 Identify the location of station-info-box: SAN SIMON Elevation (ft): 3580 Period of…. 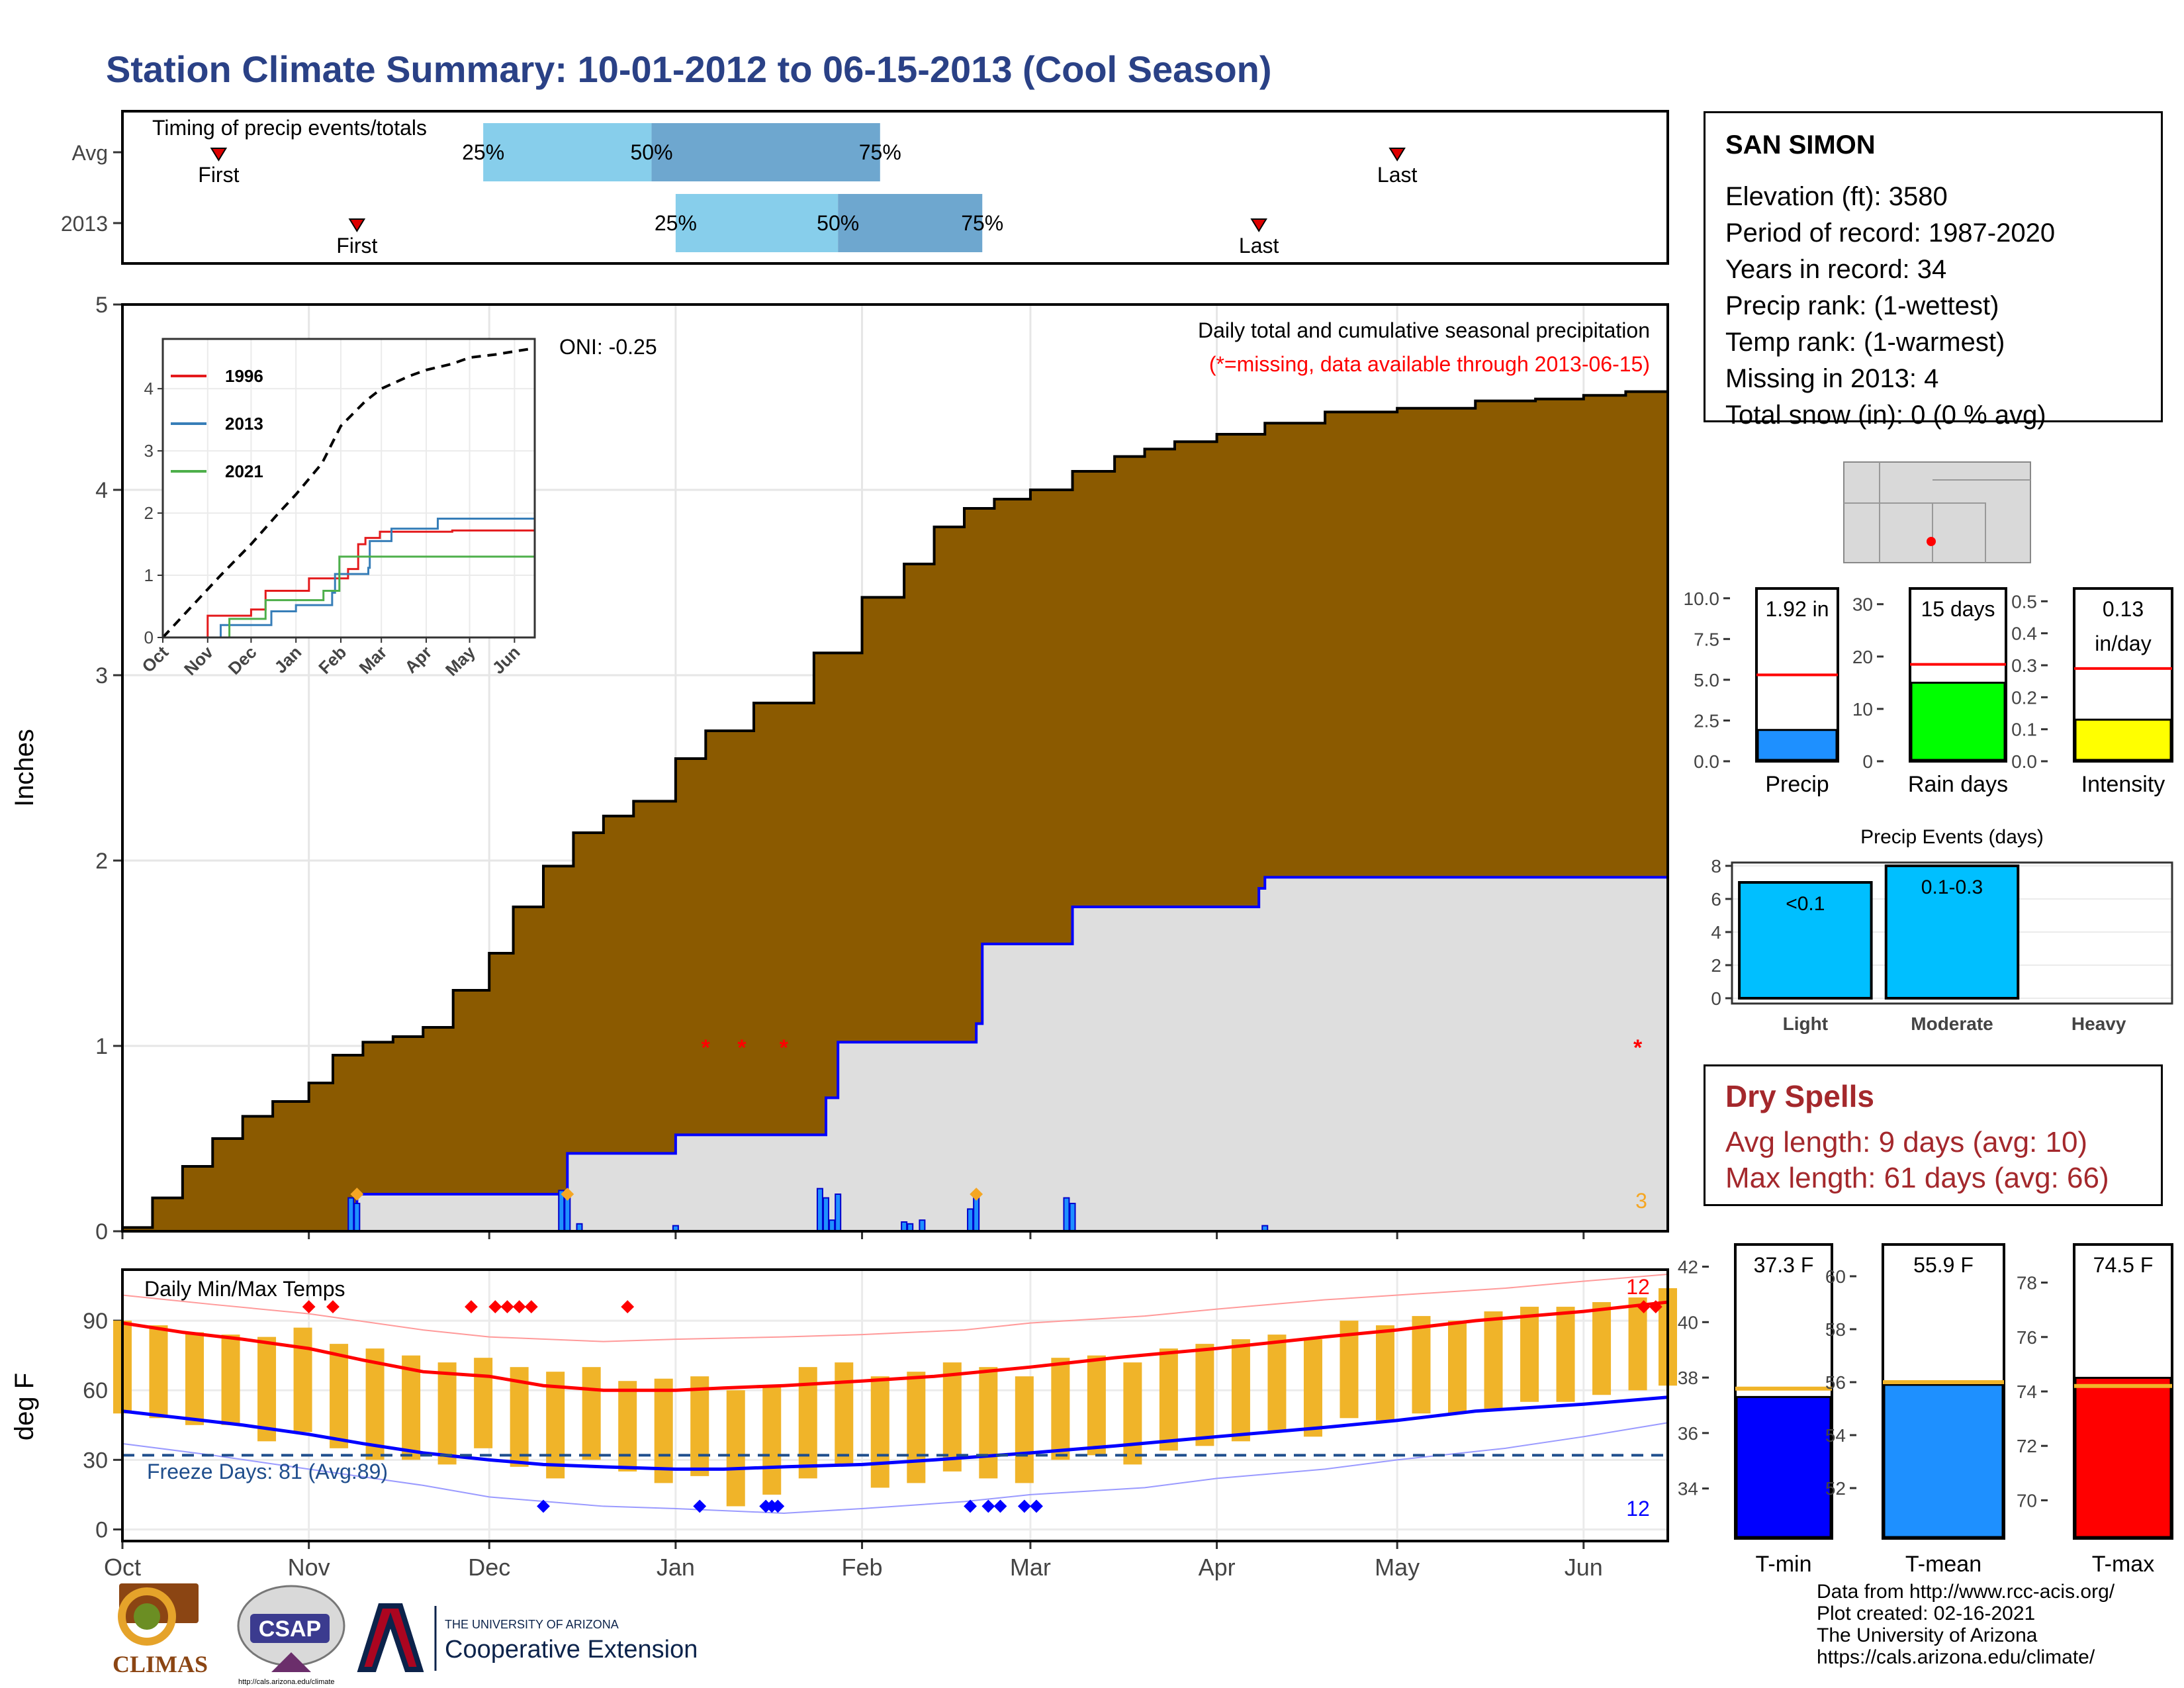
(1934, 270).